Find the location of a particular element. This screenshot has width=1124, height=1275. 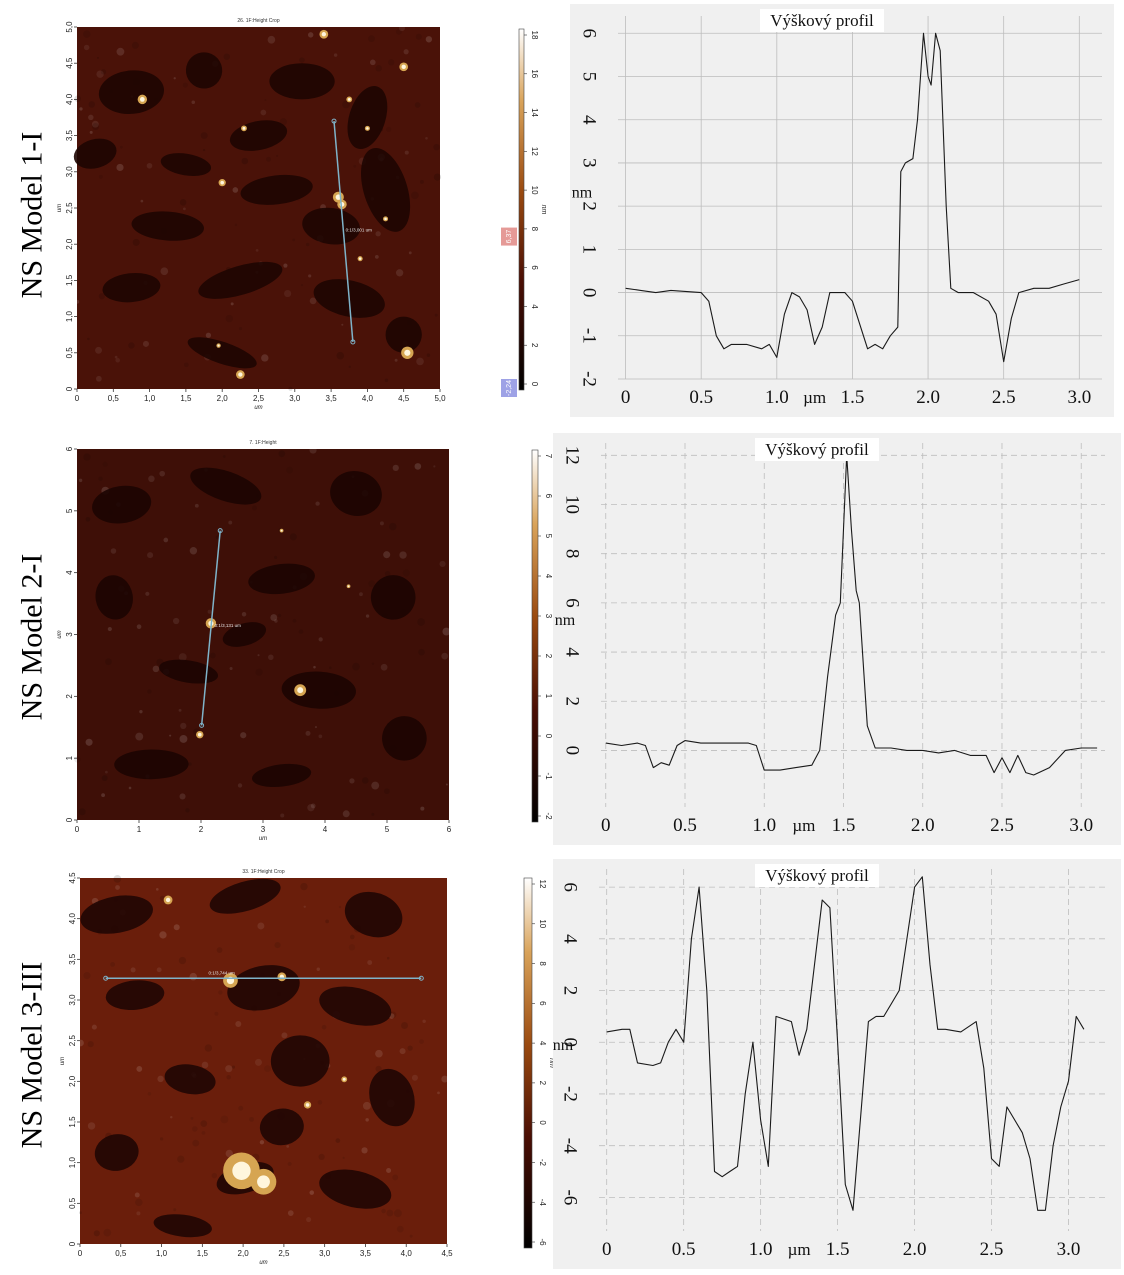

afm-y-tick-label: 3,0 is located at coordinates (72, 1000).